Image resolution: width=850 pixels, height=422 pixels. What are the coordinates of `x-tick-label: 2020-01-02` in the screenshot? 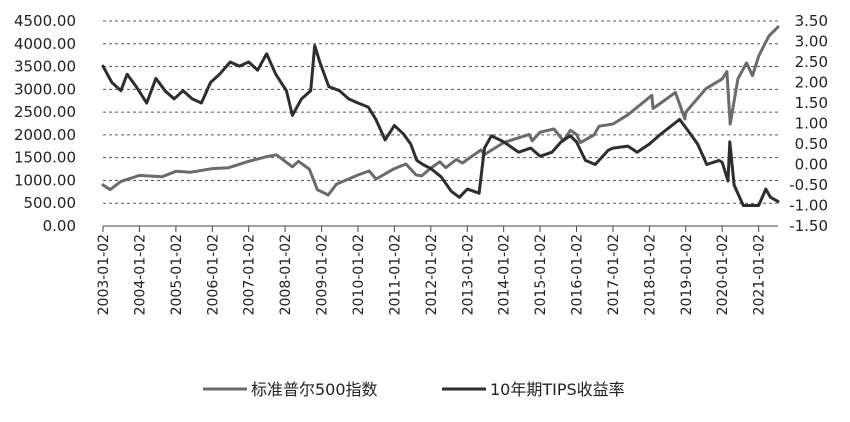 It's located at (723, 274).